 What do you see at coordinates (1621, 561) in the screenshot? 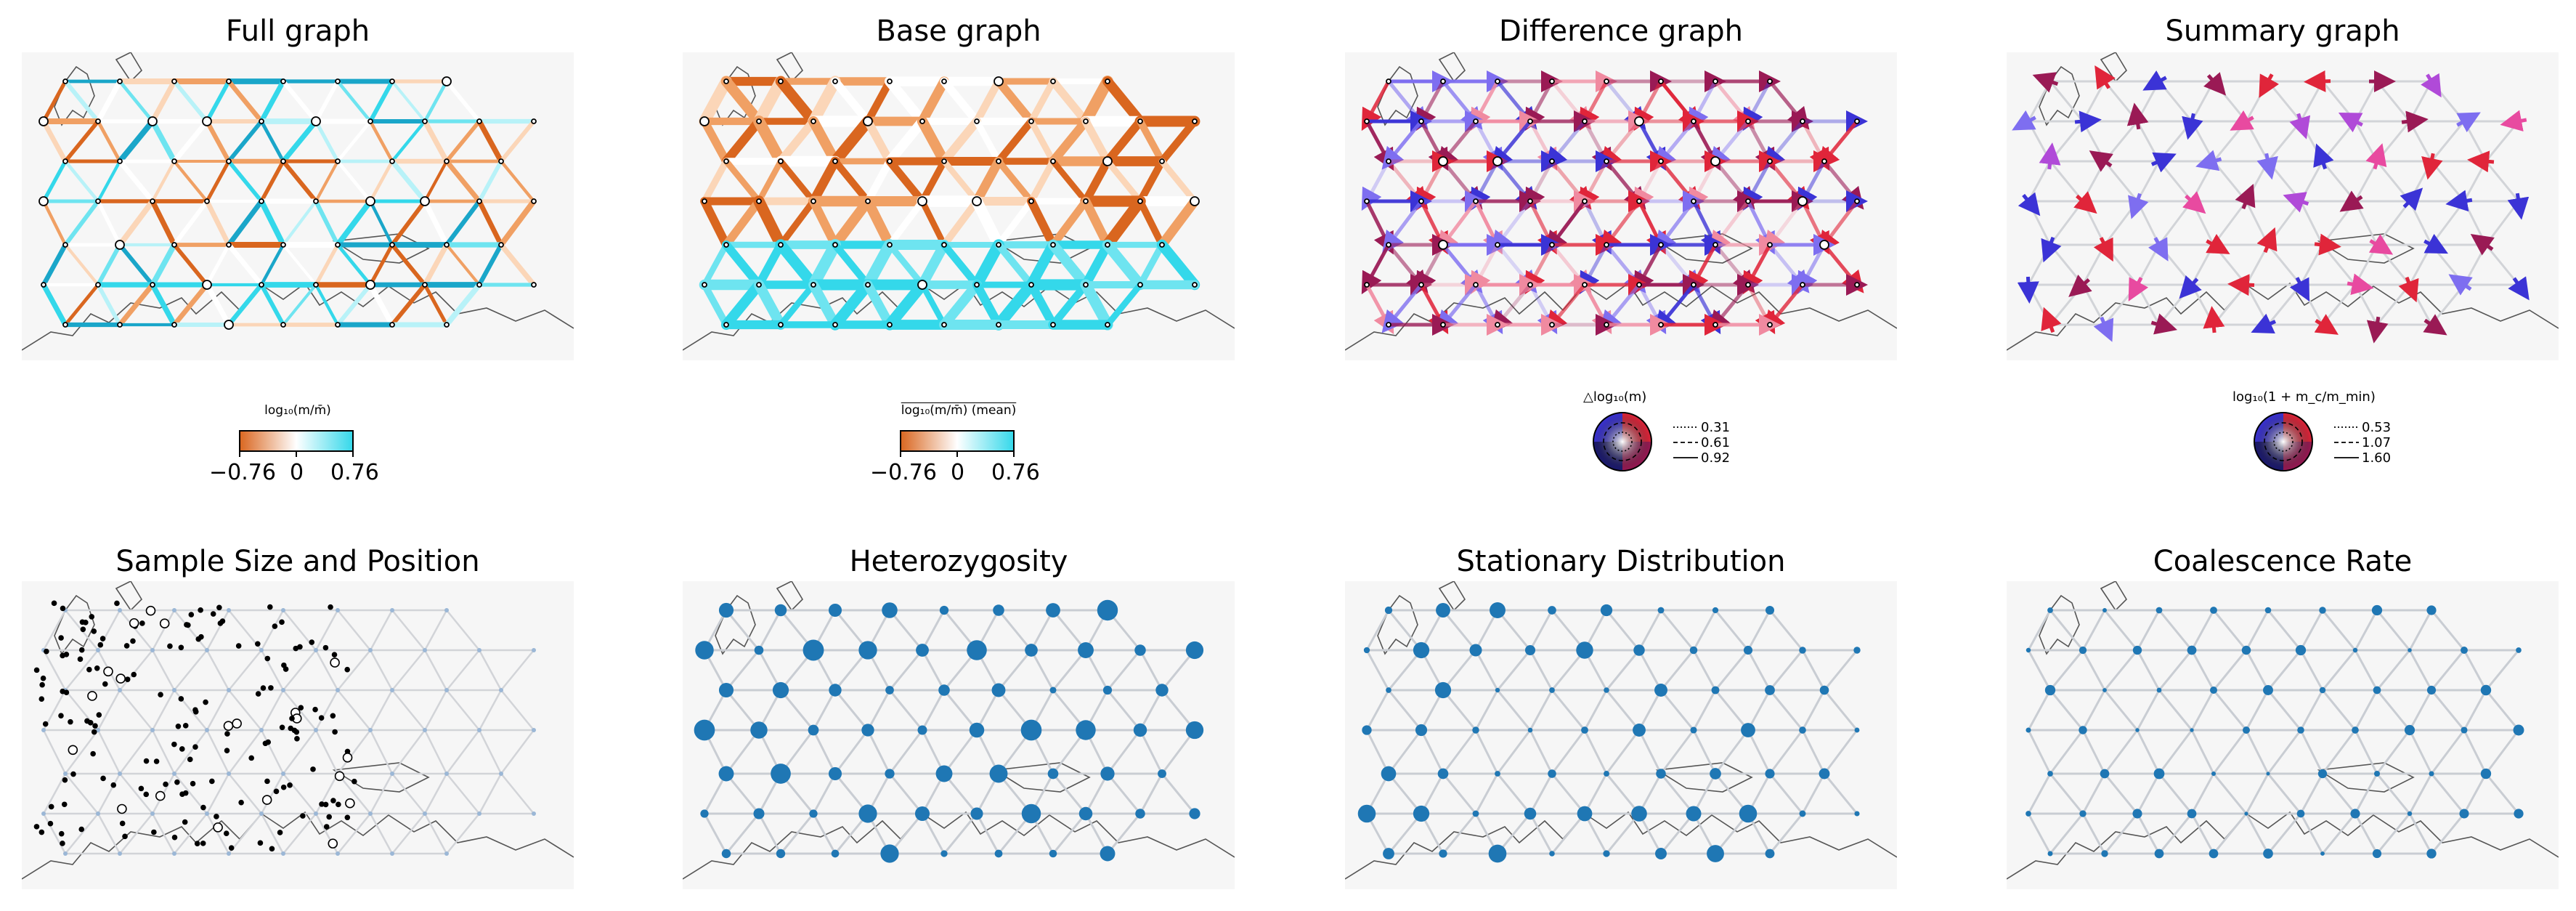
I see `panel-title-stationary-distribution: Stationary Distribution` at bounding box center [1621, 561].